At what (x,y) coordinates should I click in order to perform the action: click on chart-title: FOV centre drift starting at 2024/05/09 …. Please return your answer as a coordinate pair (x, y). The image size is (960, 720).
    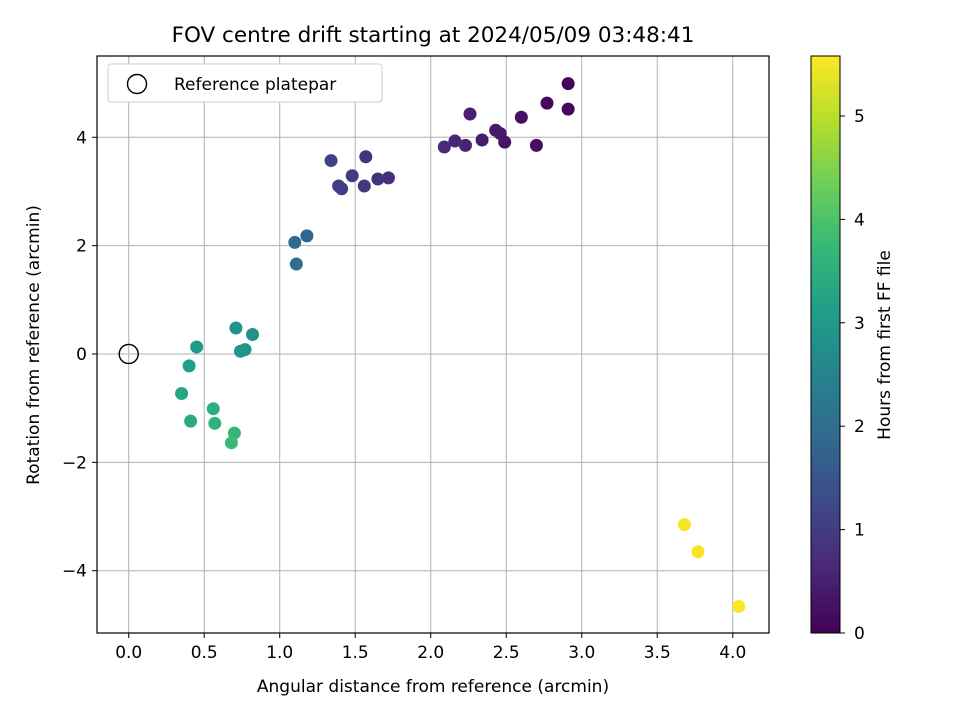
    Looking at the image, I should click on (433, 35).